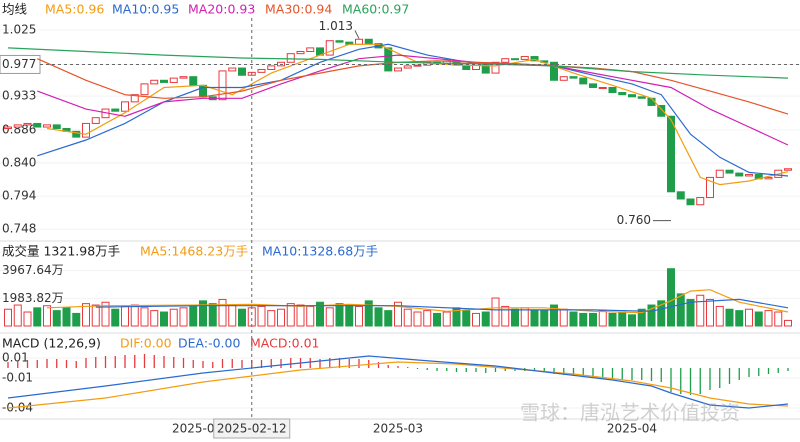  Describe the element at coordinates (375, 9) in the screenshot. I see `legend-entry: MA60:0.97` at that location.